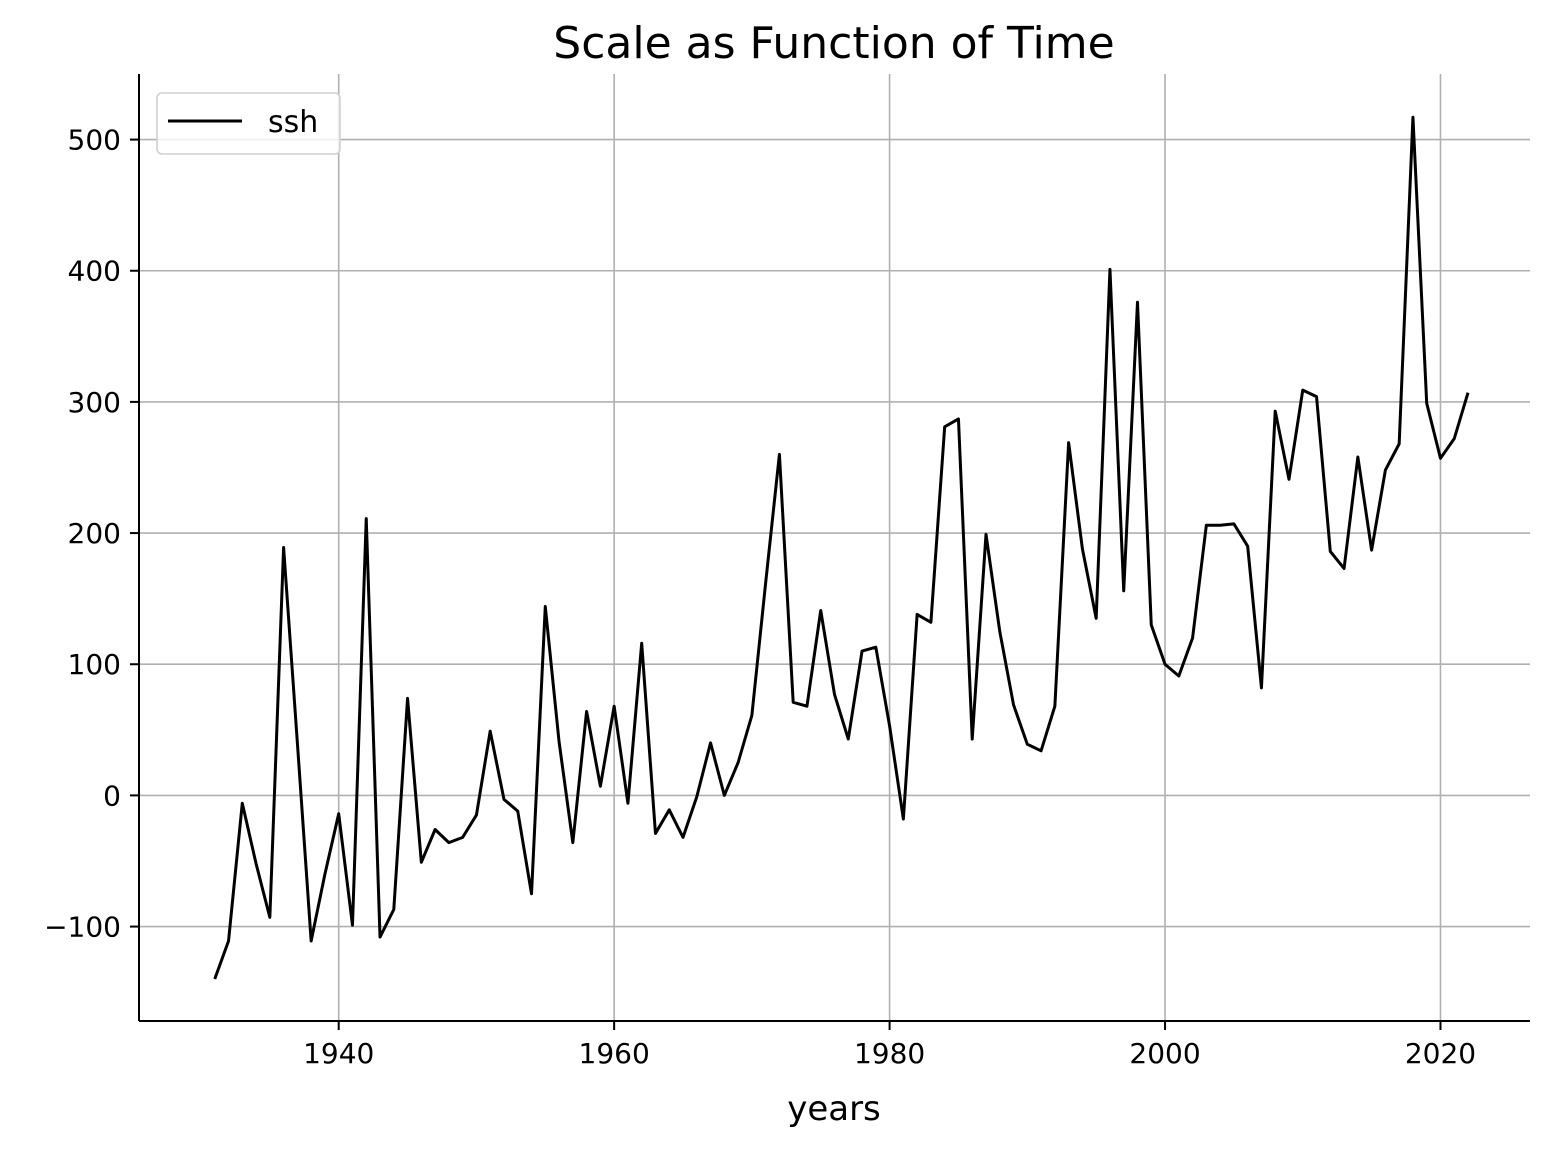  What do you see at coordinates (614, 1053) in the screenshot?
I see `x-tick-label: 1960` at bounding box center [614, 1053].